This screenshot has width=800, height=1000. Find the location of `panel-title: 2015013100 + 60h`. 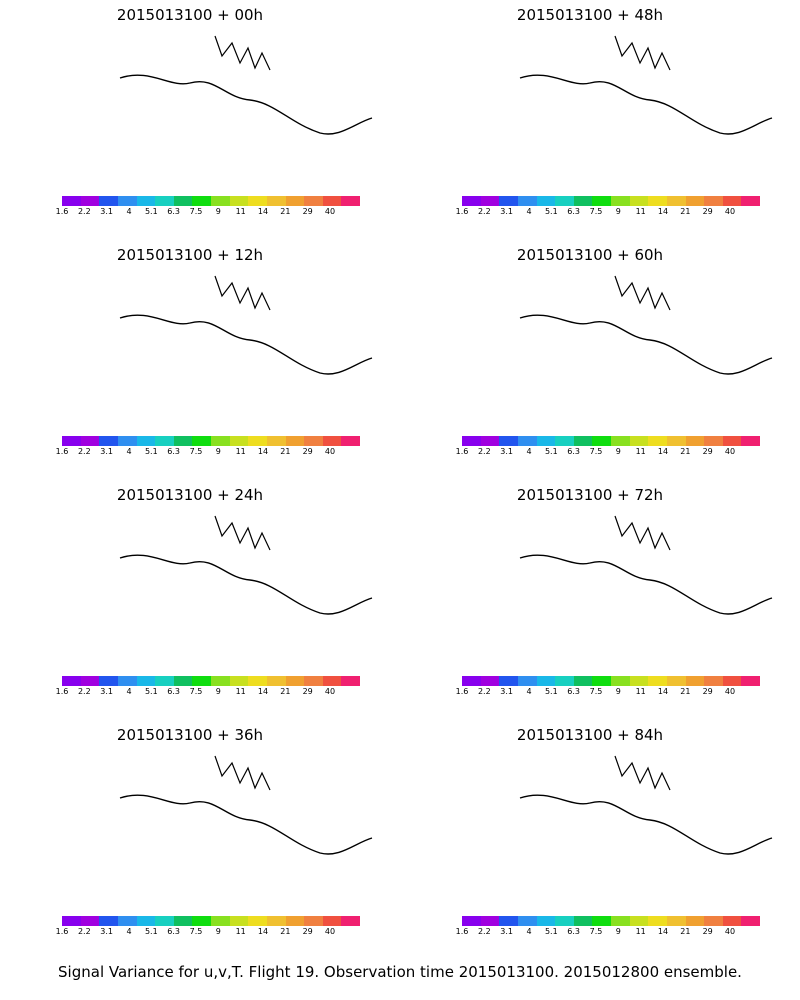

panel-title: 2015013100 + 60h is located at coordinates (590, 255).